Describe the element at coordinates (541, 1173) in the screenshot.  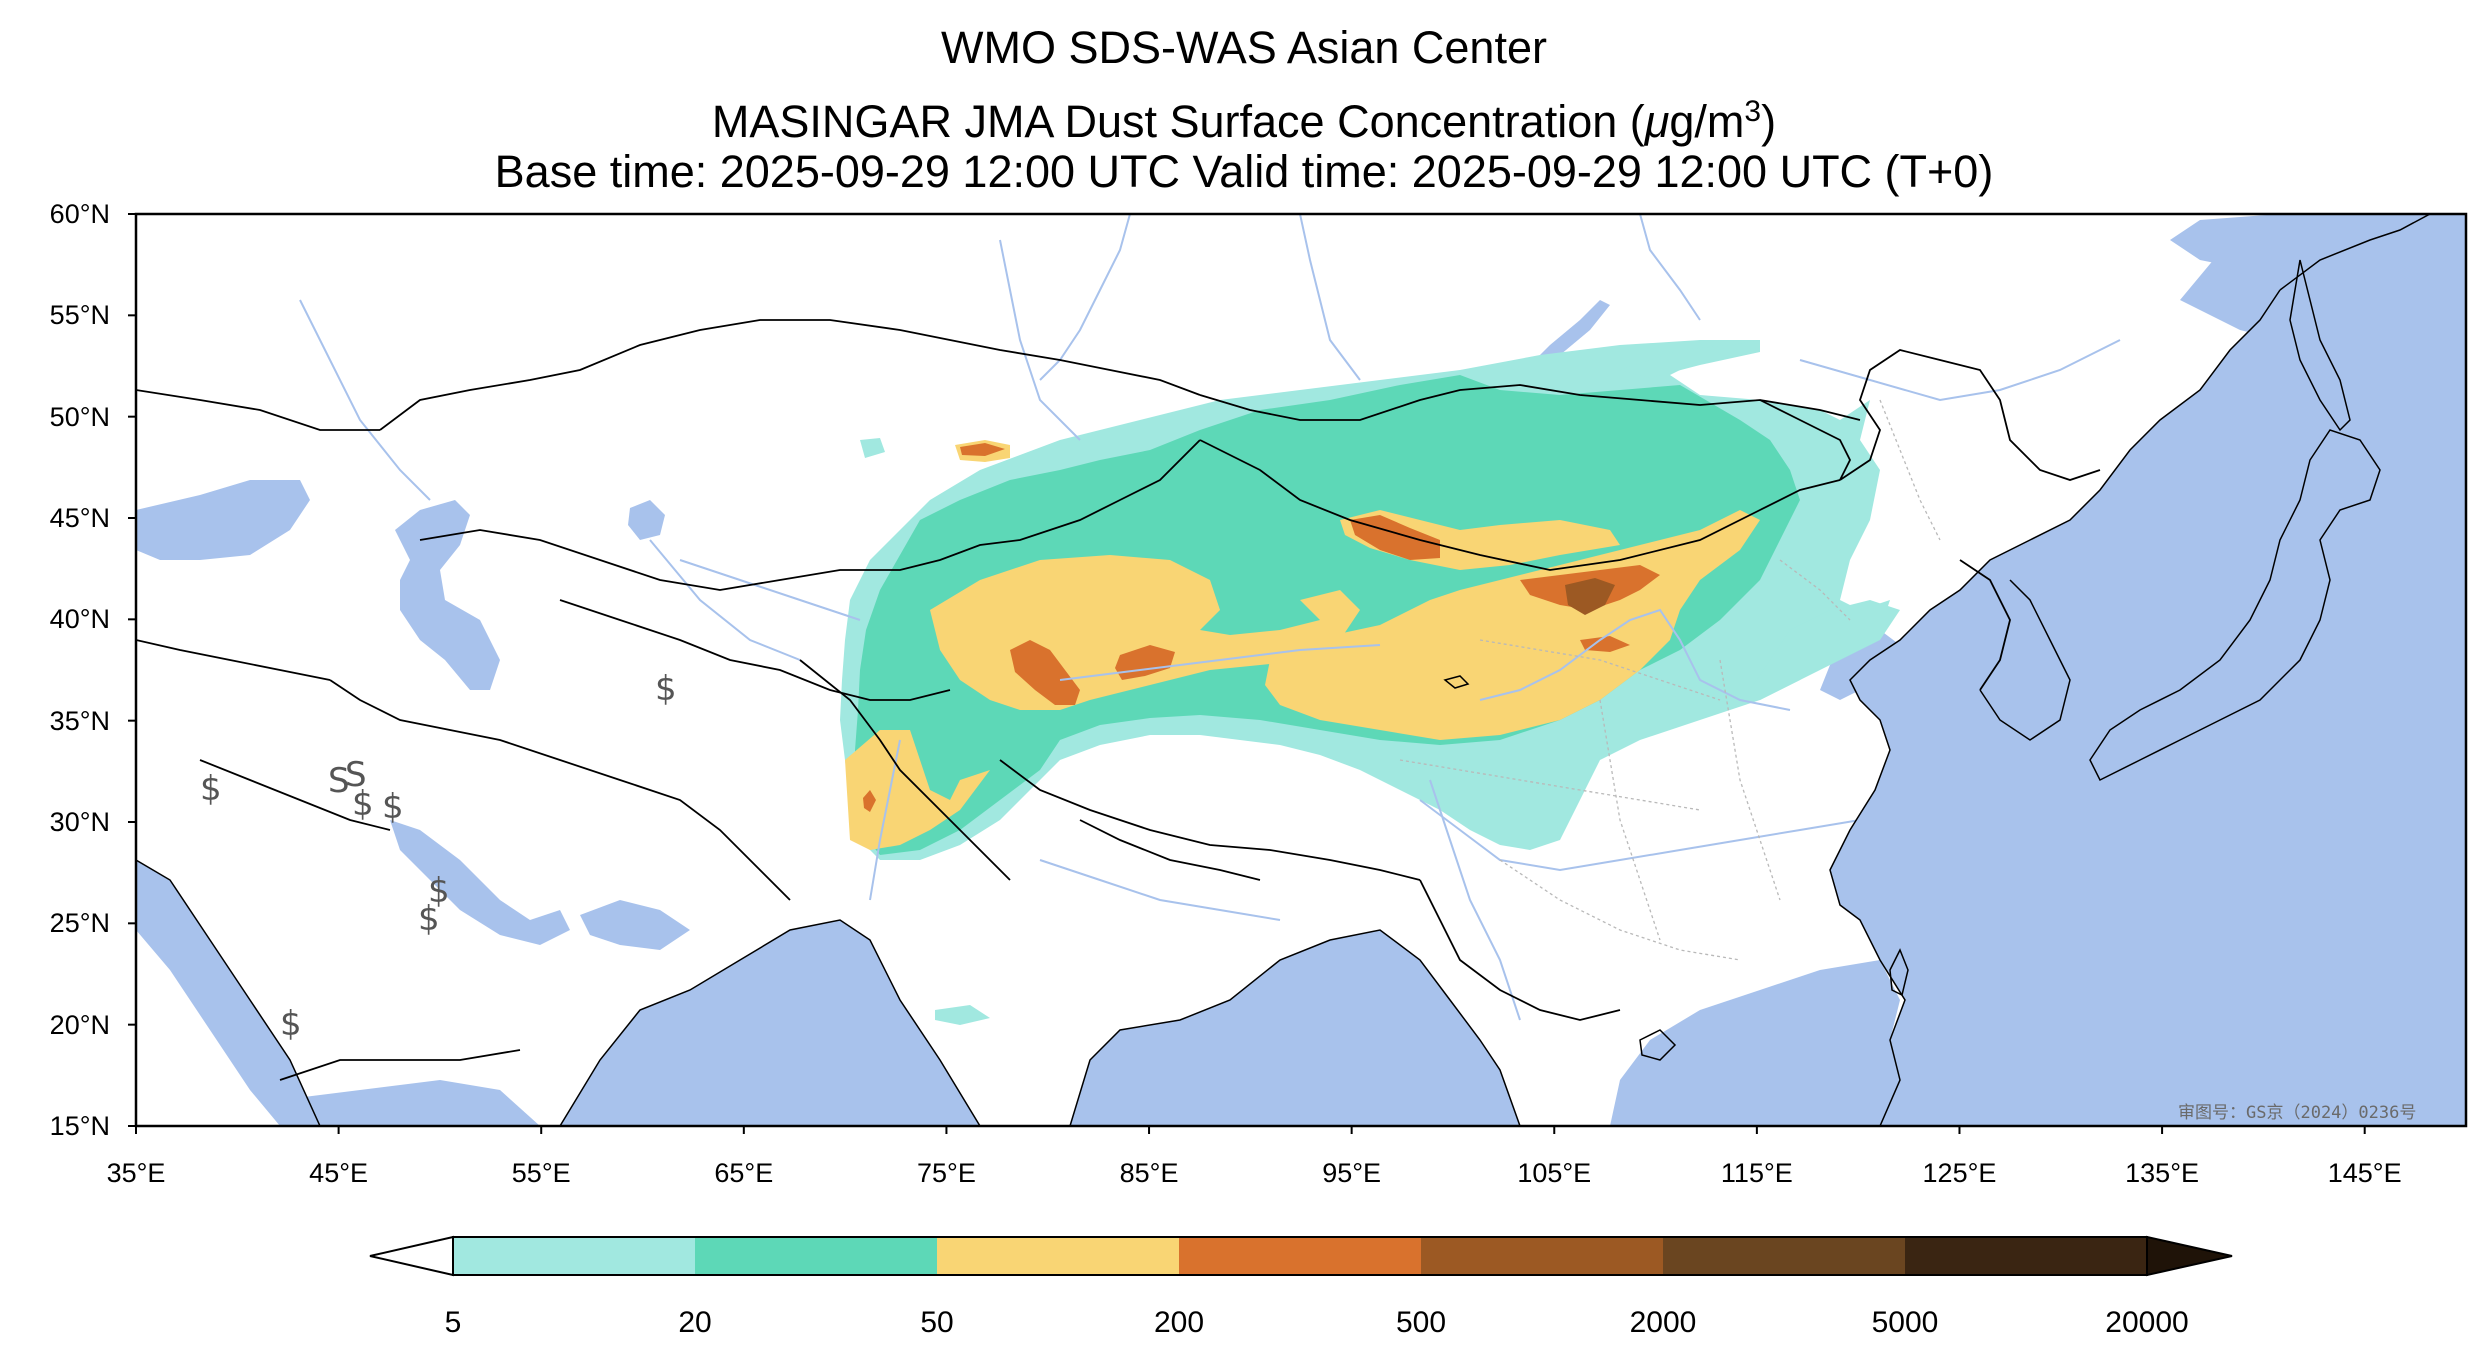
I see `lon-tick-label: 55°E` at that location.